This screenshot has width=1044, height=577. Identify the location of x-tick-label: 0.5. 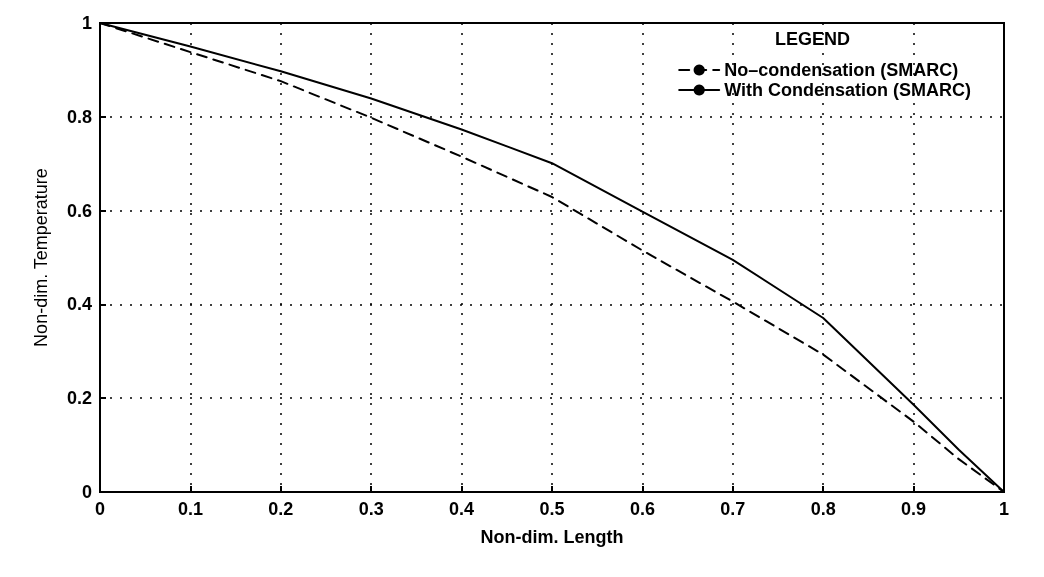
(552, 509).